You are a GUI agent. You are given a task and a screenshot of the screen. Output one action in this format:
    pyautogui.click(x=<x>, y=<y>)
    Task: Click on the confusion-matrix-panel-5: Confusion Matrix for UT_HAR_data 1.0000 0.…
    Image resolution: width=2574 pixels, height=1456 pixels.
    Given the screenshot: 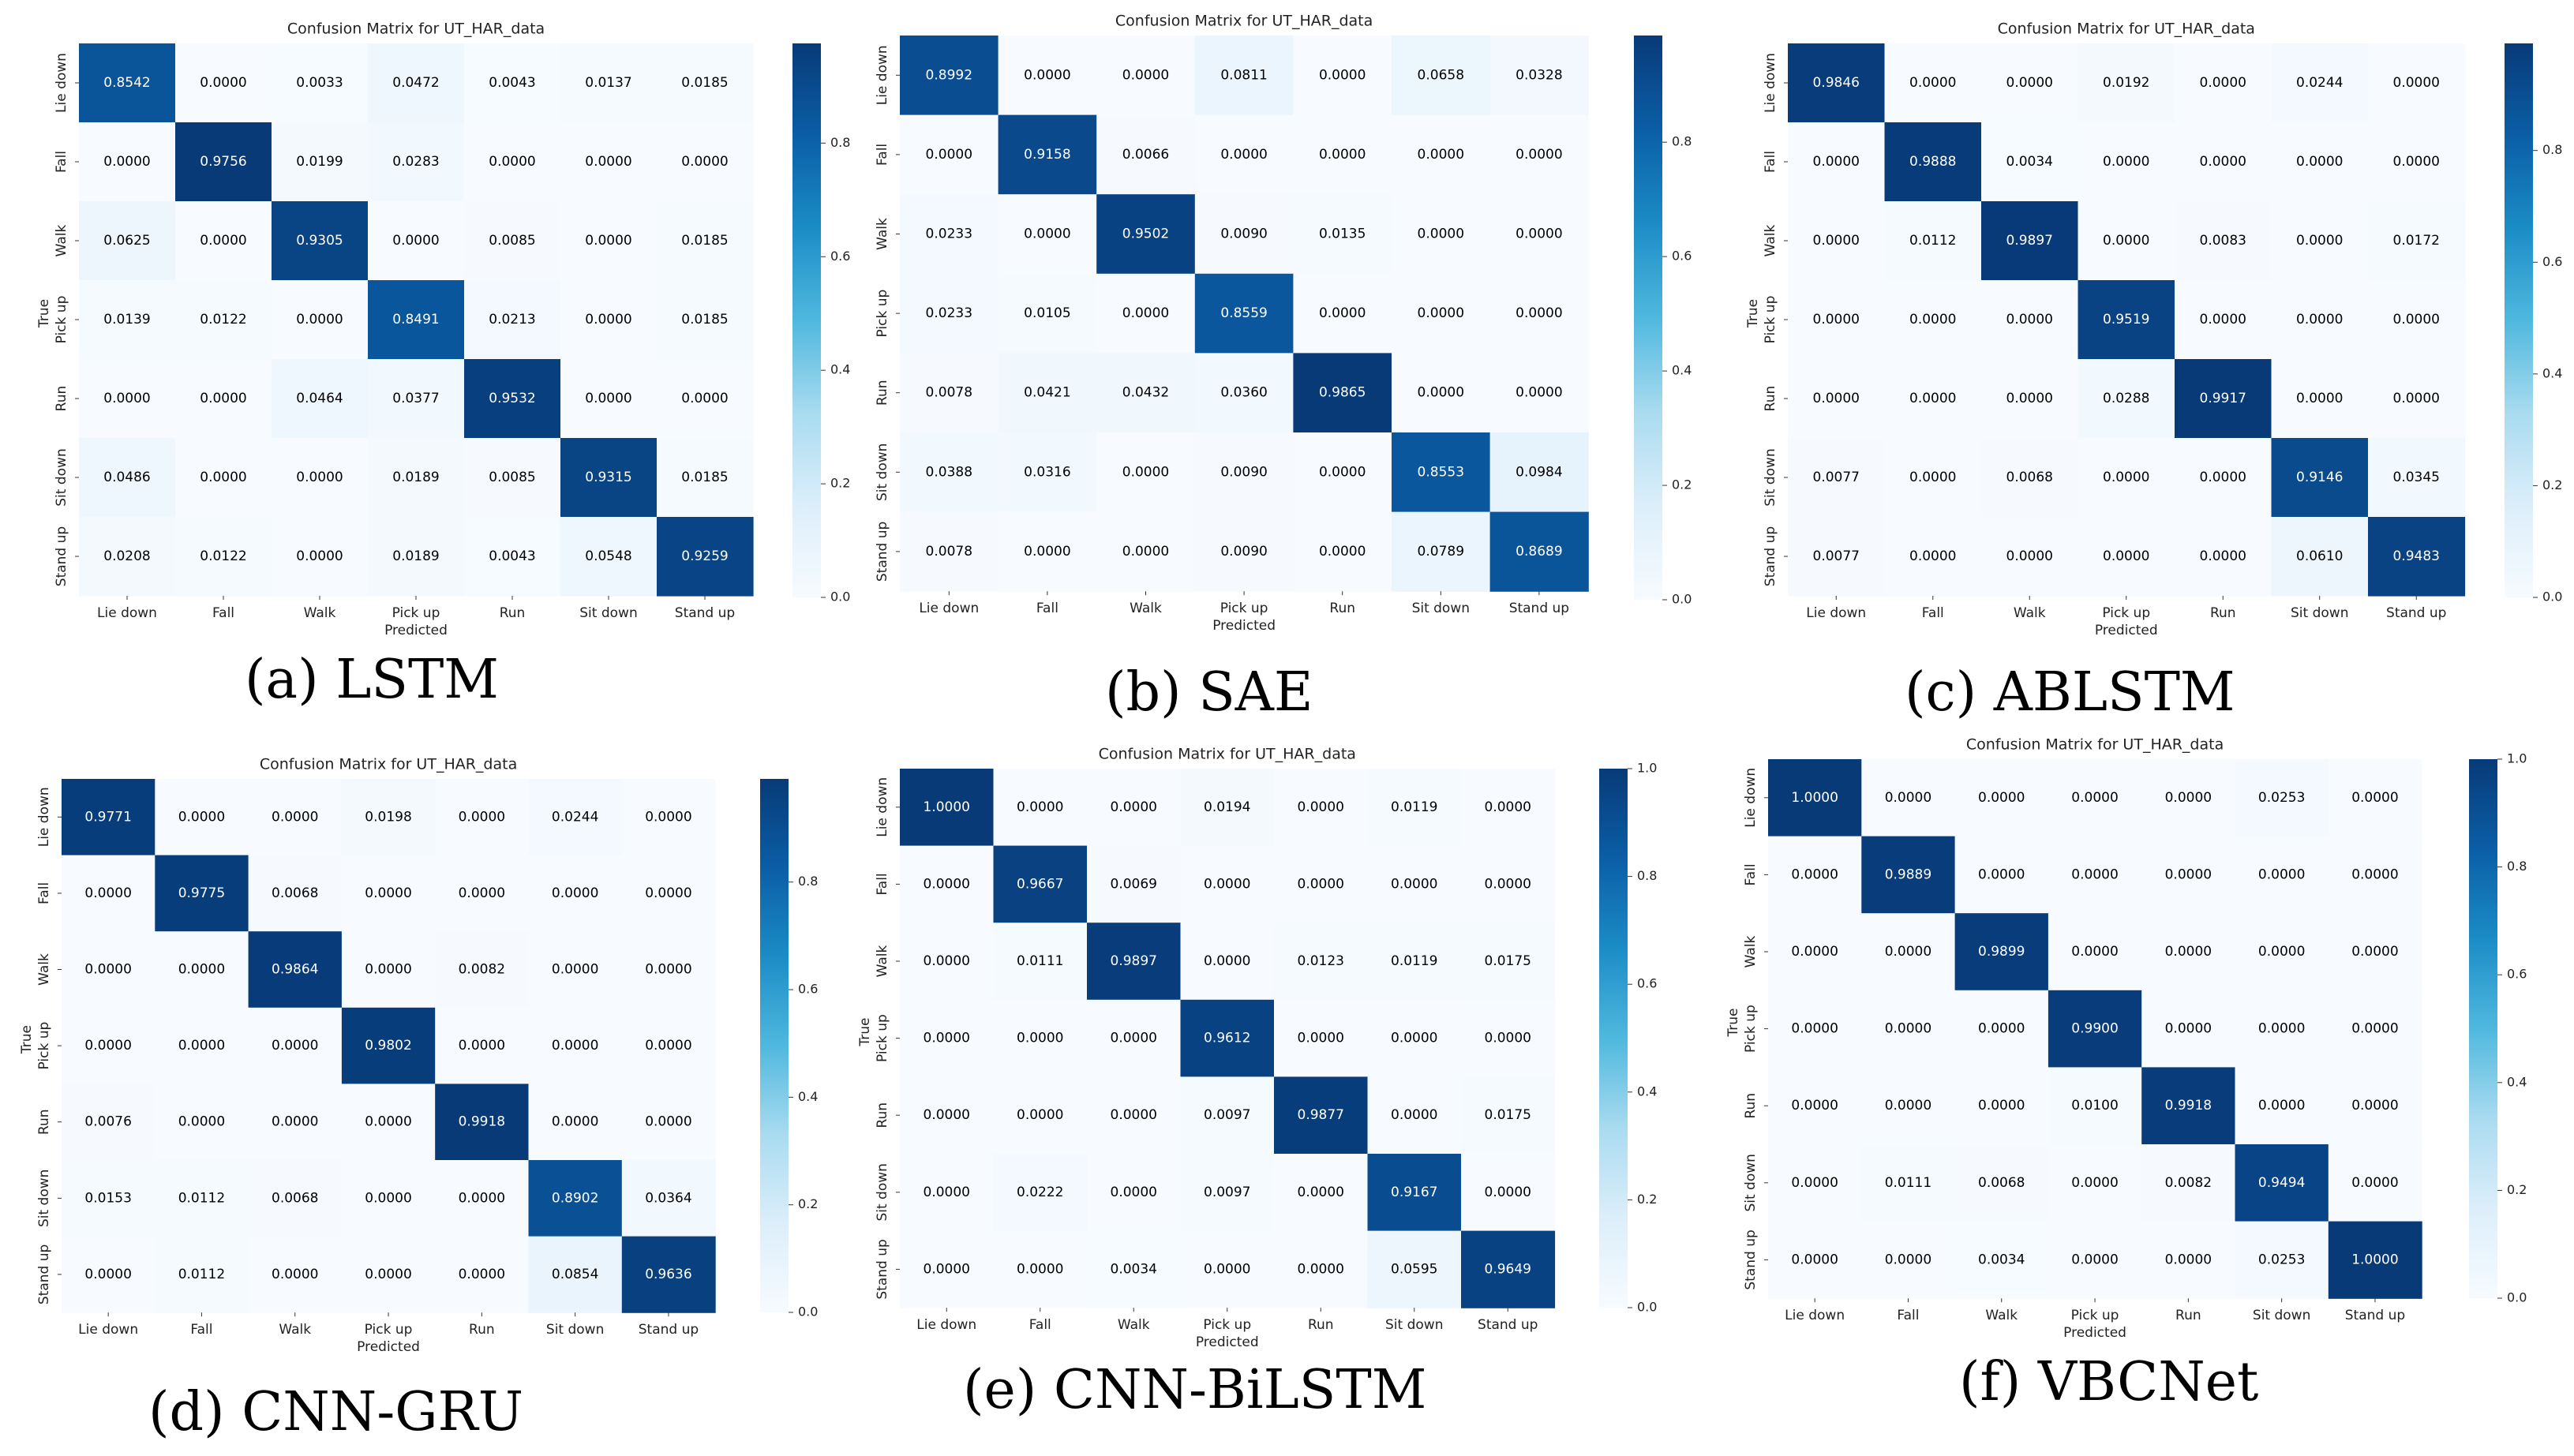 What is the action you would take?
    pyautogui.click(x=1257, y=1048)
    